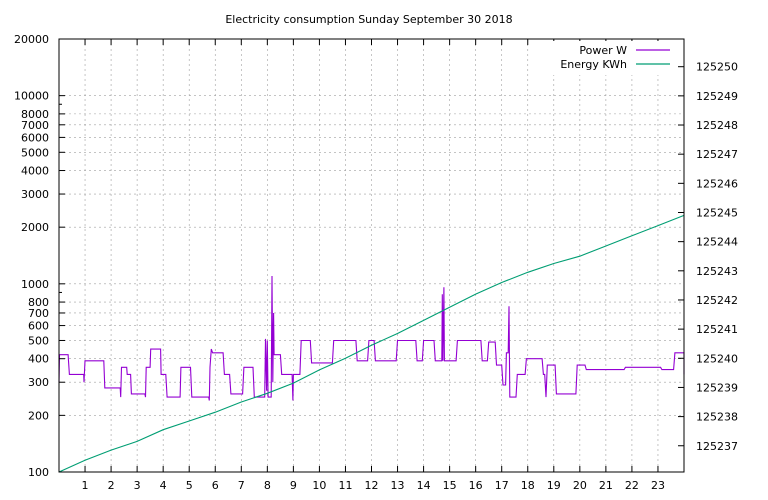  I want to click on y2-tick-label: 125240, so click(717, 358).